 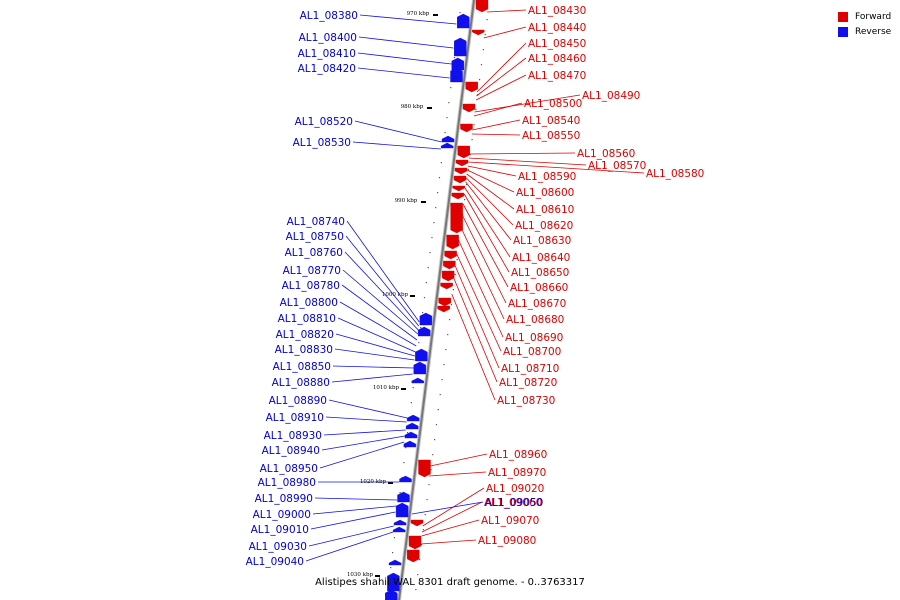 What do you see at coordinates (435, 15) in the screenshot?
I see `tick-mark` at bounding box center [435, 15].